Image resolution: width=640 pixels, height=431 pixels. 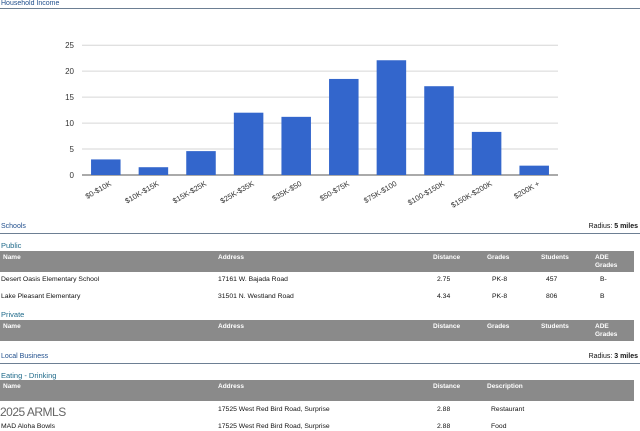 I want to click on business-name: MAD Aloha Bowls, so click(x=28, y=426).